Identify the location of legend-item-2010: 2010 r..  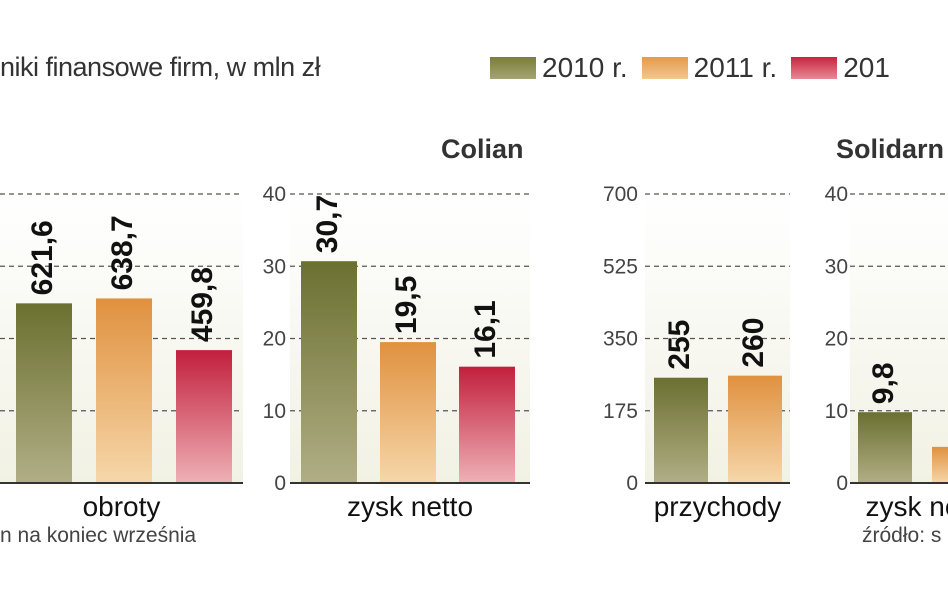
(559, 68).